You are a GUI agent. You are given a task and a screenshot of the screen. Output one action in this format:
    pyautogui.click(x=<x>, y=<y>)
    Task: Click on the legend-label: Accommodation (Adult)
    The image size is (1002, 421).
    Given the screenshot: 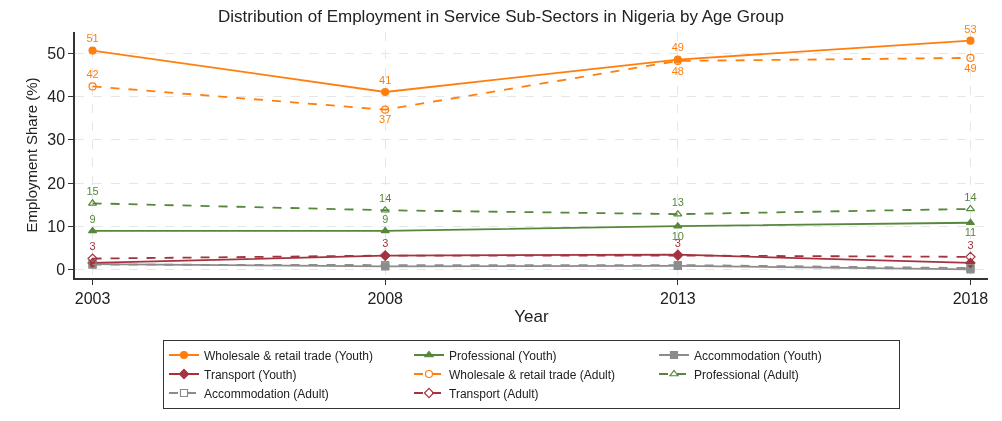 What is the action you would take?
    pyautogui.click(x=266, y=393)
    